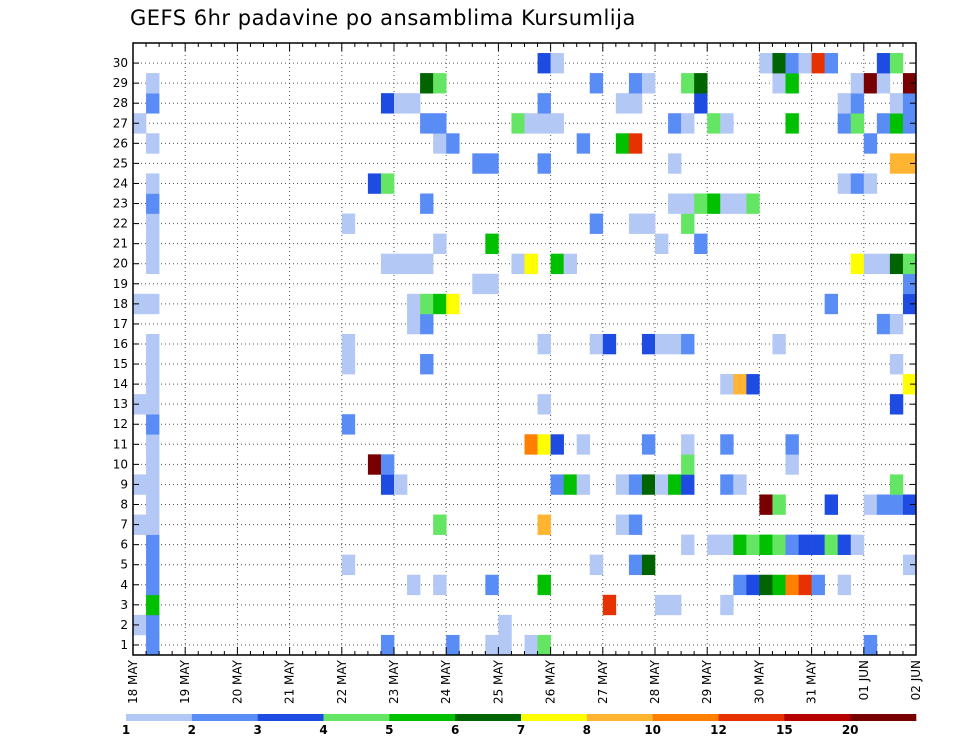 The width and height of the screenshot is (960, 742). Describe the element at coordinates (551, 681) in the screenshot. I see `x-tick-label: 26 MAY` at that location.